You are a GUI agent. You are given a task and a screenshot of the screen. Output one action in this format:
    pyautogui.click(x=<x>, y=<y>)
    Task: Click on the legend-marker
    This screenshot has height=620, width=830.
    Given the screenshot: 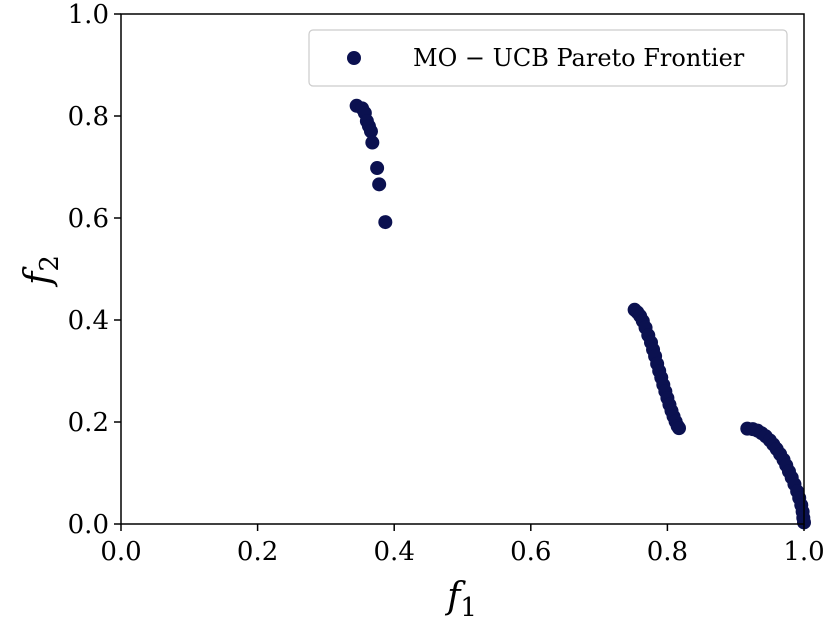 What is the action you would take?
    pyautogui.click(x=354, y=58)
    